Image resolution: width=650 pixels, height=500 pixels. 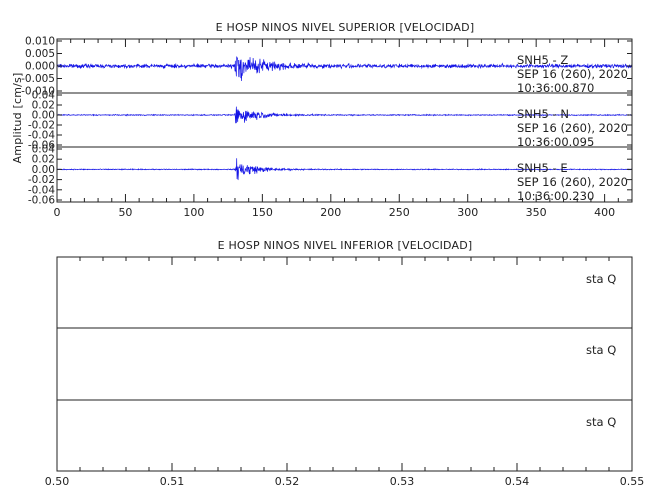 What do you see at coordinates (38, 79) in the screenshot?
I see `y-tick-label-p1: -0.005` at bounding box center [38, 79].